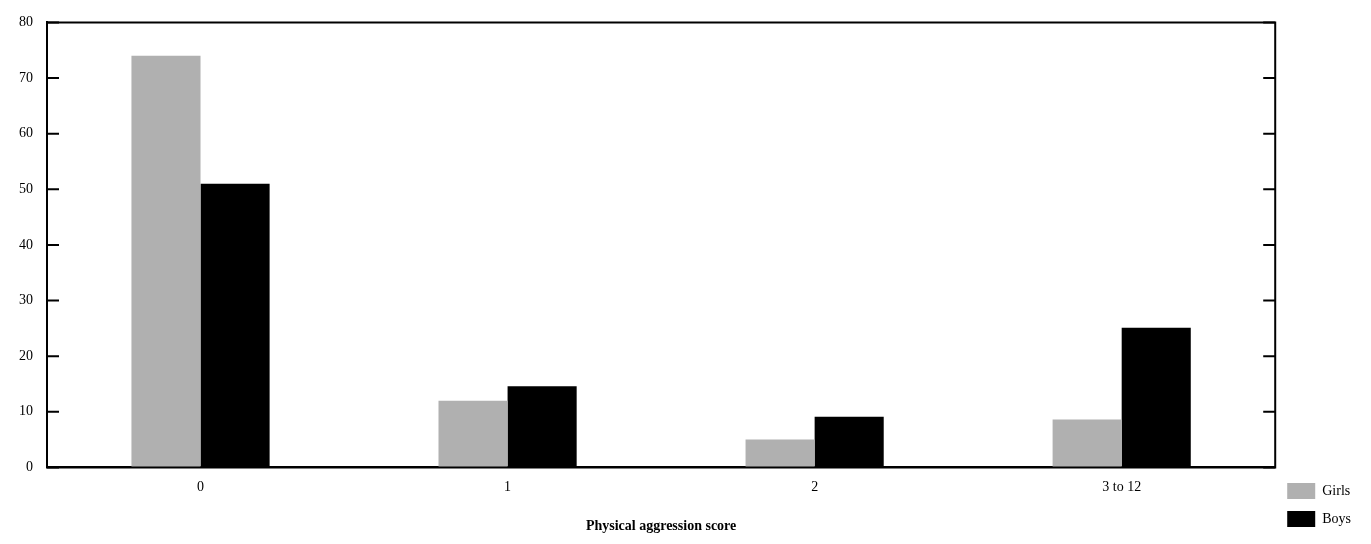  I want to click on x-tick-label: 1, so click(508, 487).